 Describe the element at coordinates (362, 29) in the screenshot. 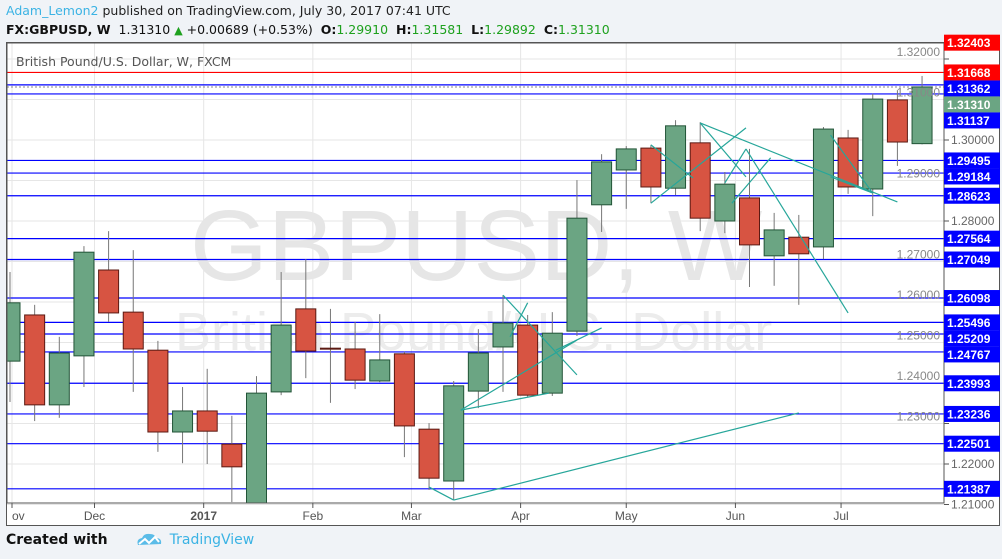

I see `open-value: 1.29910` at that location.